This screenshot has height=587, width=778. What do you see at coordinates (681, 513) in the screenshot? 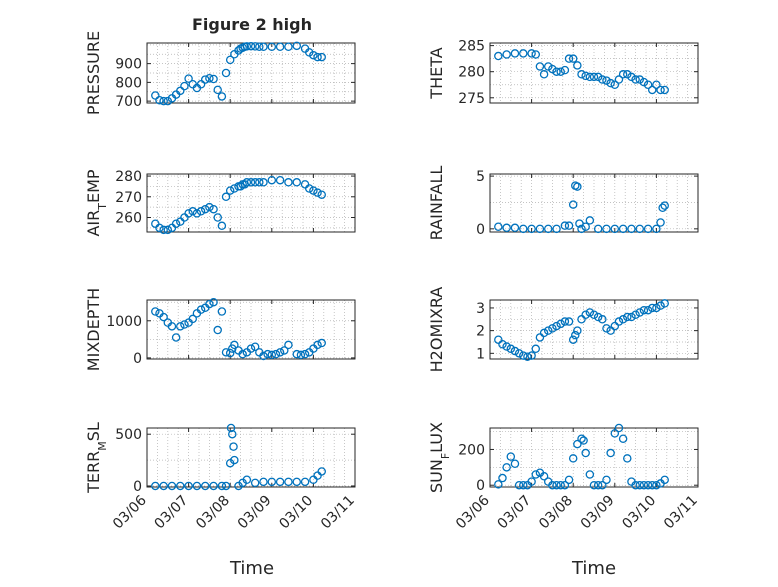
I see `x-tick-label: 03/11` at bounding box center [681, 513].